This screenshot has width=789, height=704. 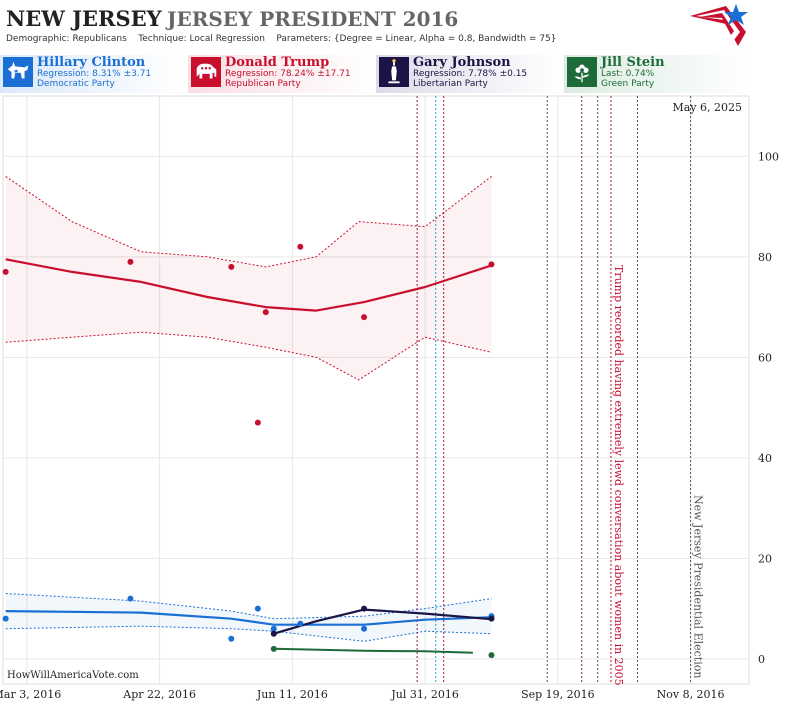 What do you see at coordinates (633, 62) in the screenshot?
I see `legend-name: Jill Stein` at bounding box center [633, 62].